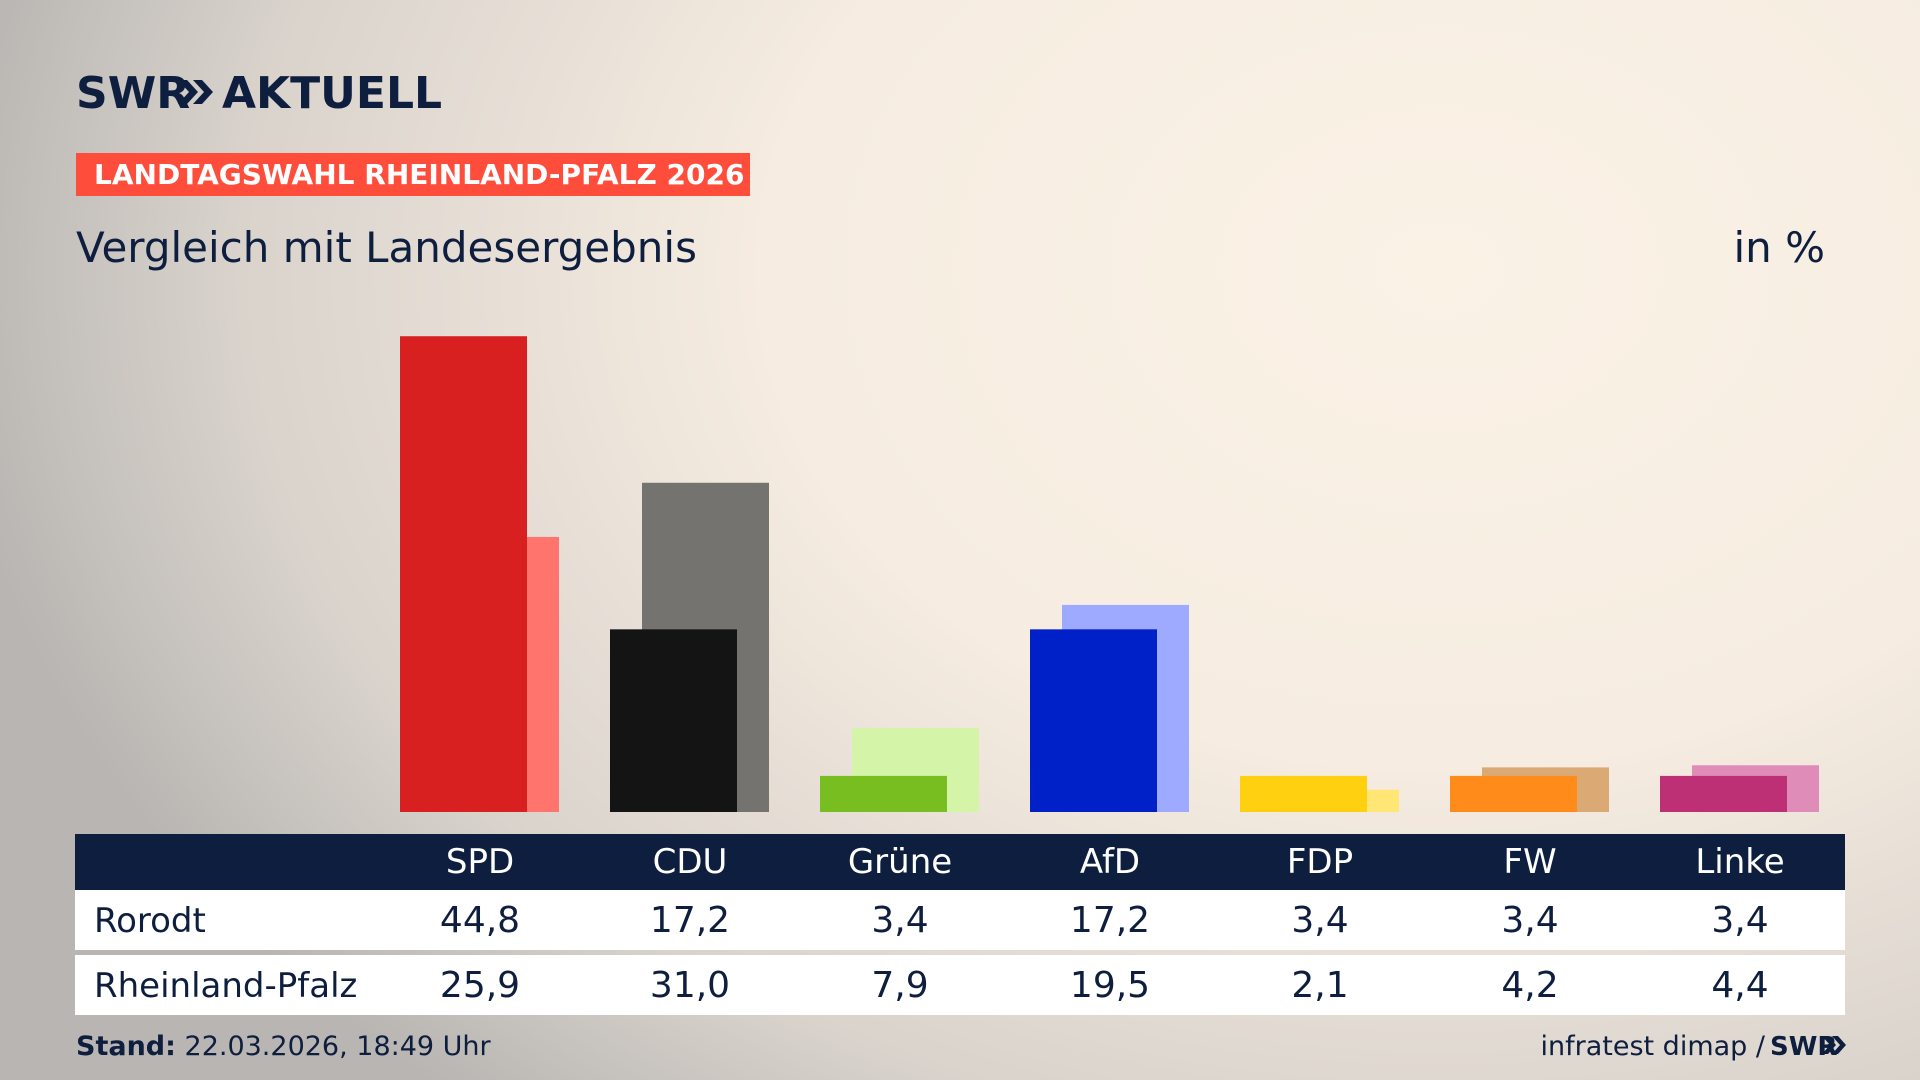 The width and height of the screenshot is (1920, 1080). What do you see at coordinates (386, 247) in the screenshot?
I see `chart-title: Vergleich mit Landesergebnis` at bounding box center [386, 247].